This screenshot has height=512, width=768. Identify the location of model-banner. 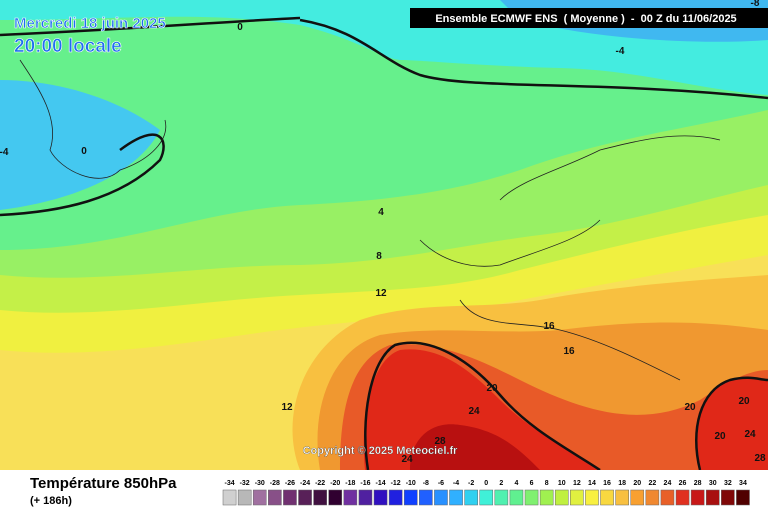
(589, 18).